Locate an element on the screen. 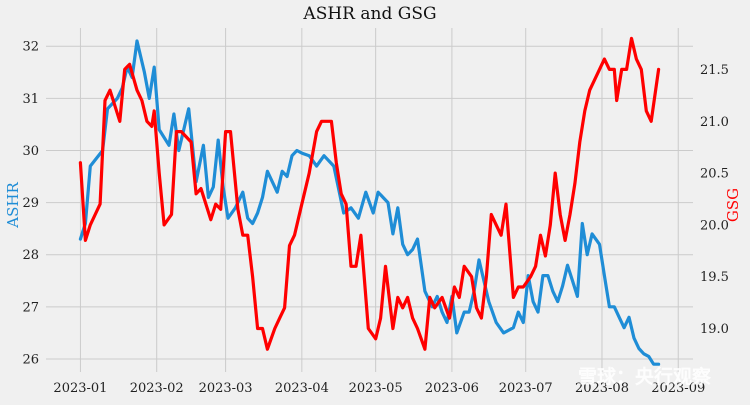 This screenshot has height=405, width=750. x-tick-label: 2023-08 is located at coordinates (602, 388).